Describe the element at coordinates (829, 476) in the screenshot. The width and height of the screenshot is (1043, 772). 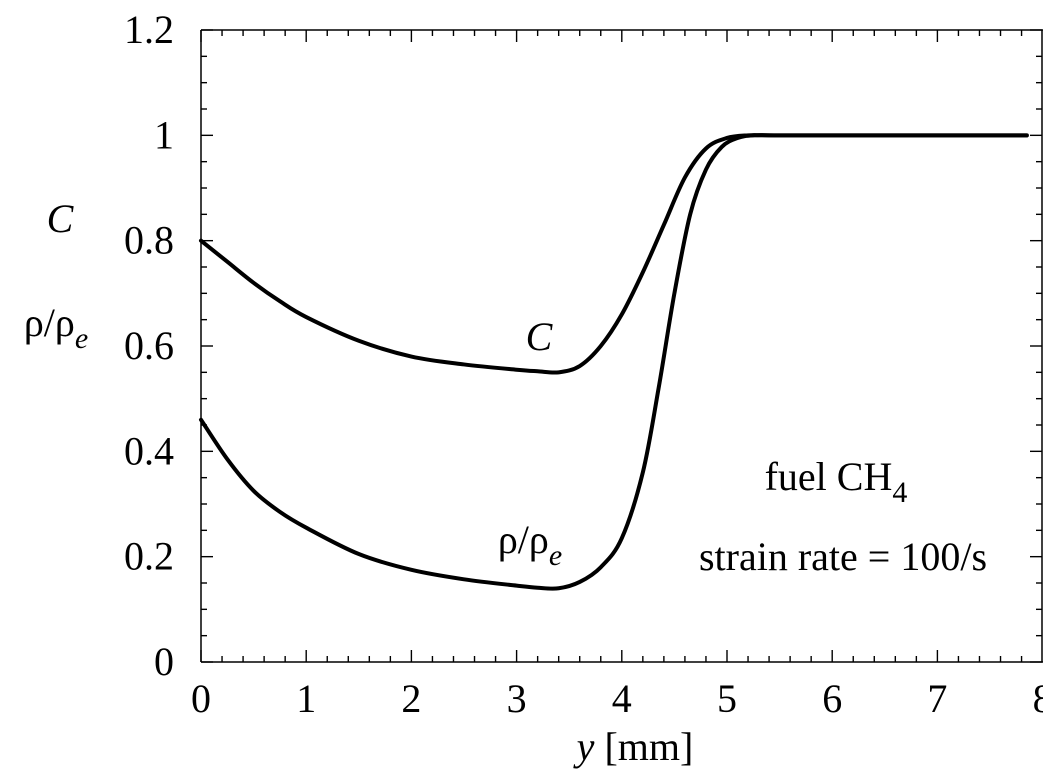
I see `fuel-annotation-text: fuel CH` at that location.